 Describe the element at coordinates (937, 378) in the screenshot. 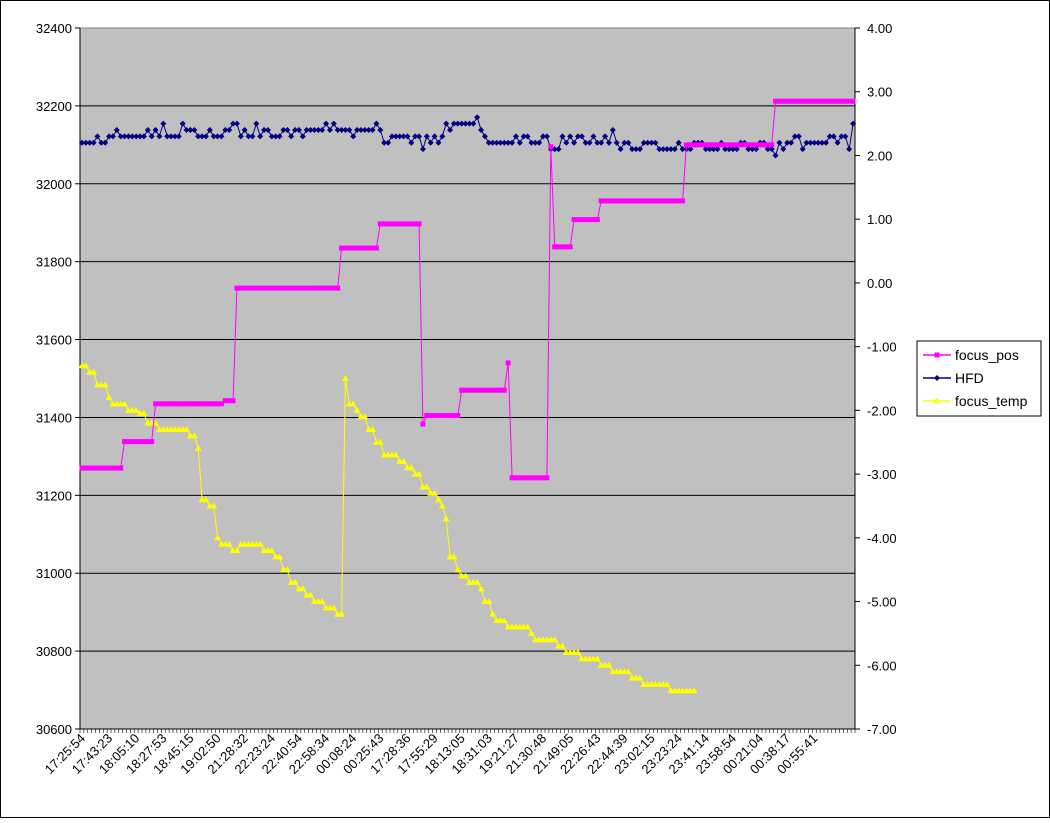

I see `legend-swatch-marker` at that location.